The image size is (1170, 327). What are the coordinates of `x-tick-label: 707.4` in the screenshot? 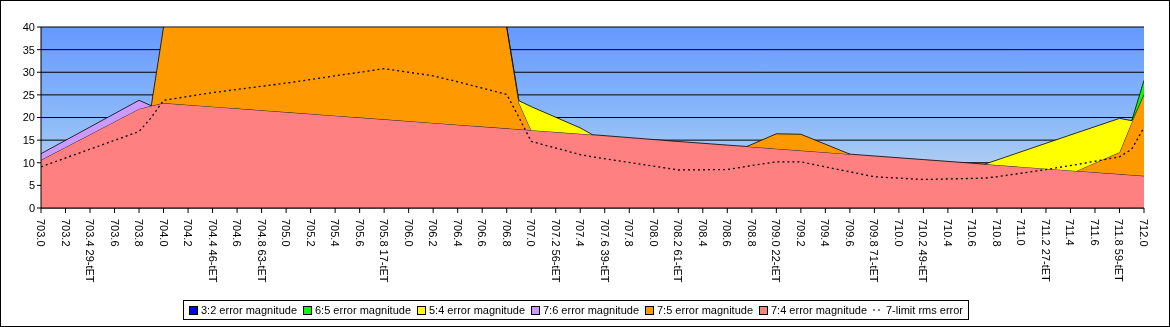 It's located at (580, 233).